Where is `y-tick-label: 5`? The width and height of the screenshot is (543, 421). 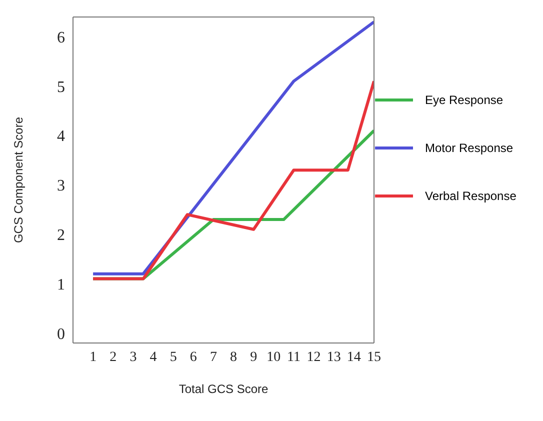
y-tick-label: 5 is located at coordinates (61, 87).